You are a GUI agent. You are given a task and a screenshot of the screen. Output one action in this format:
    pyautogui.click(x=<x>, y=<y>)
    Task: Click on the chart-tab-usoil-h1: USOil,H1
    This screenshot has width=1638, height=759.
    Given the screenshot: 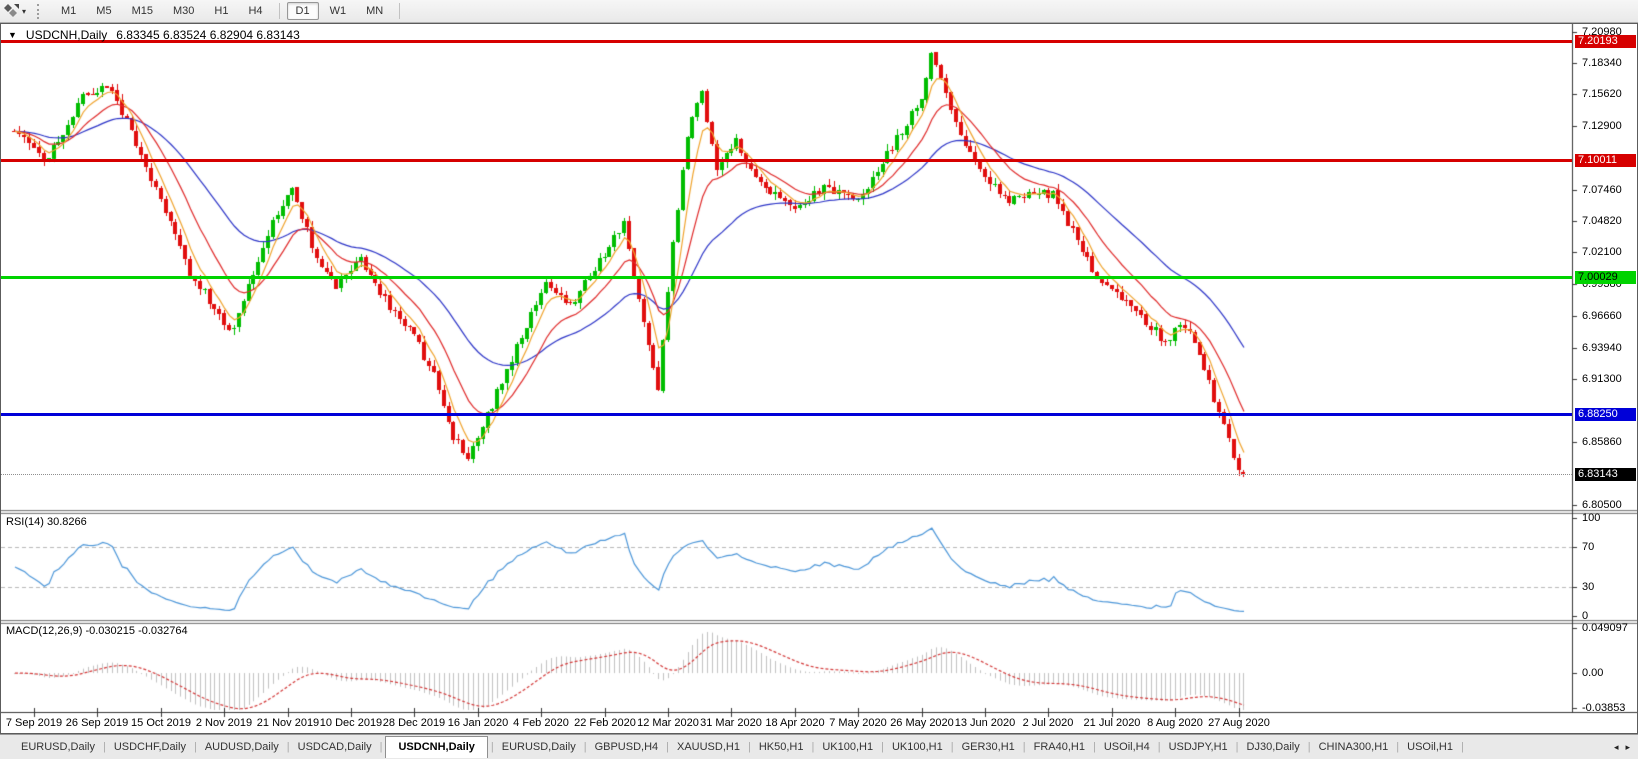 What is the action you would take?
    pyautogui.click(x=1430, y=747)
    